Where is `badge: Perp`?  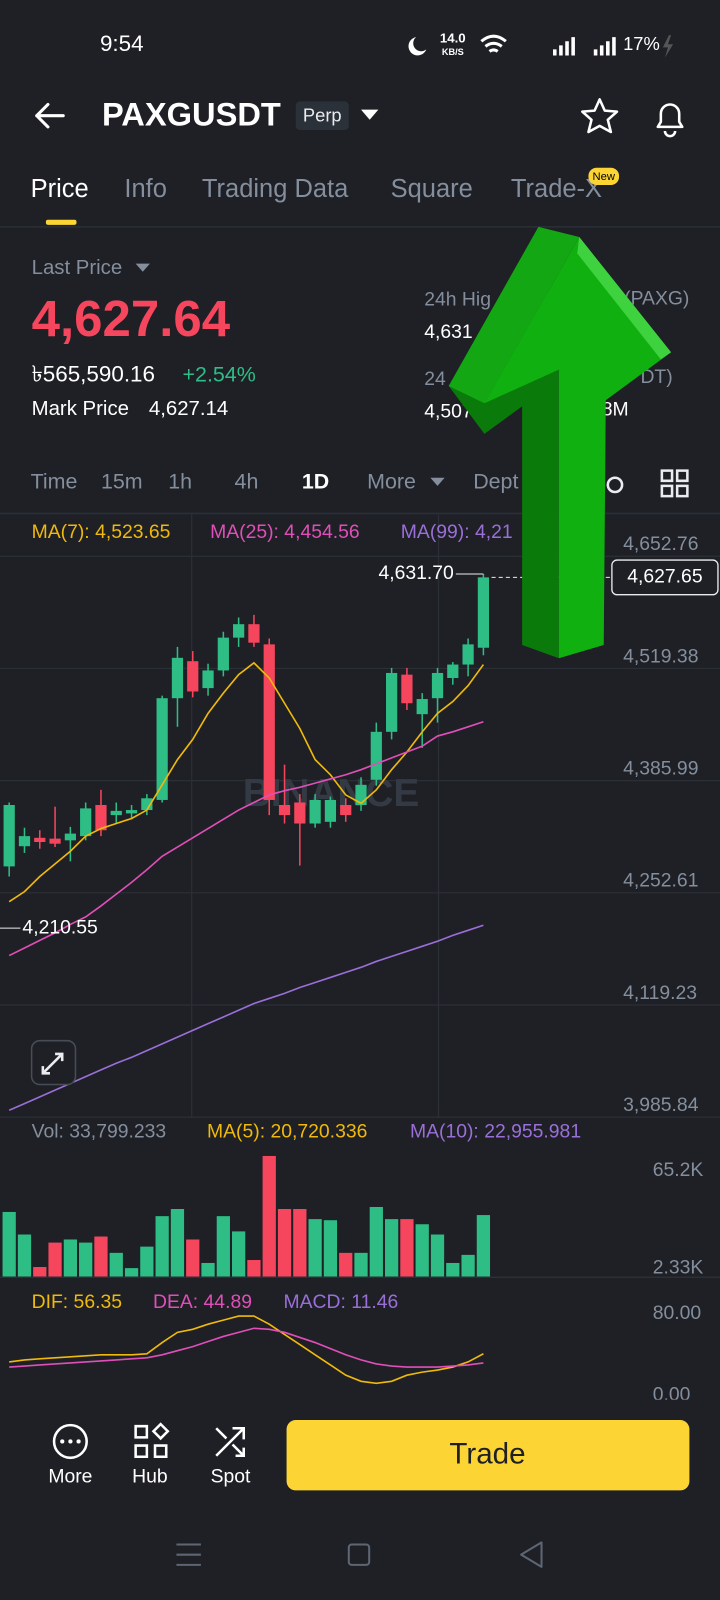
badge: Perp is located at coordinates (322, 115).